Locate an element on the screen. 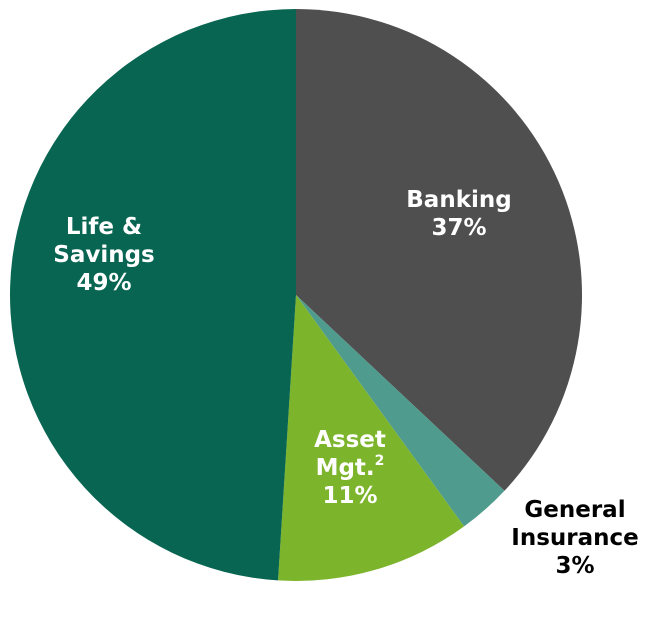 This screenshot has width=648, height=621. pie-label-line: General is located at coordinates (574, 510).